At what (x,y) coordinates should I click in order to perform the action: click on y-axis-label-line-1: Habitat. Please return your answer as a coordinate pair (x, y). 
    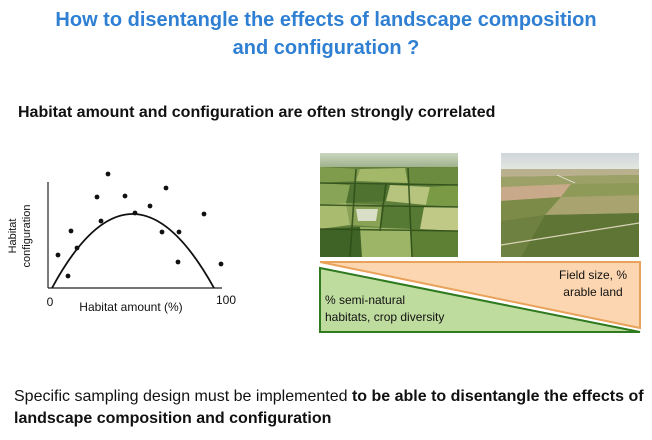
    Looking at the image, I should click on (13, 236).